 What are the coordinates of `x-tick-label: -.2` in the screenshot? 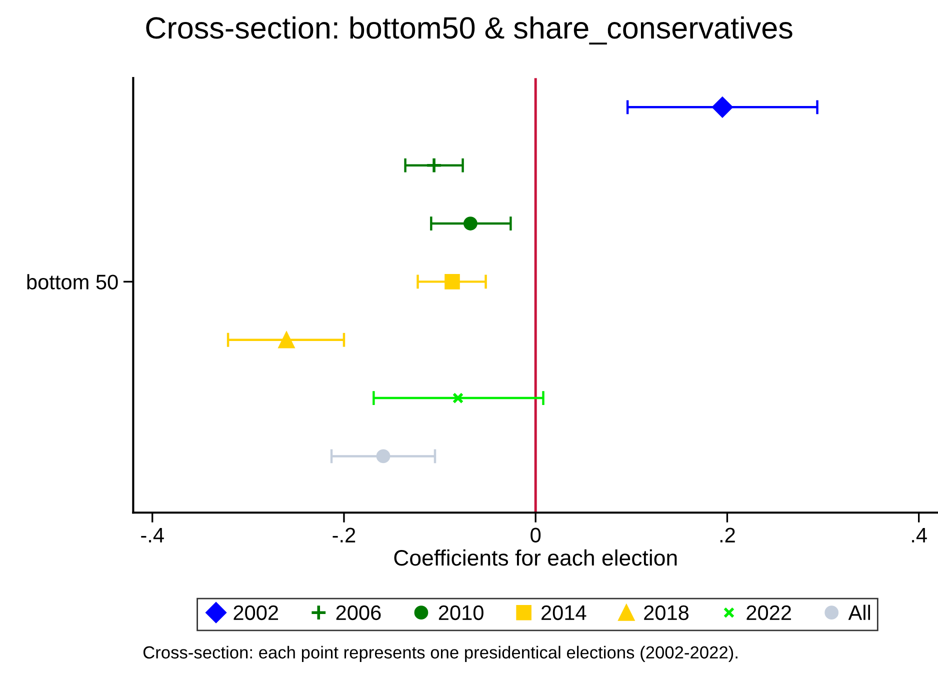 It's located at (344, 535).